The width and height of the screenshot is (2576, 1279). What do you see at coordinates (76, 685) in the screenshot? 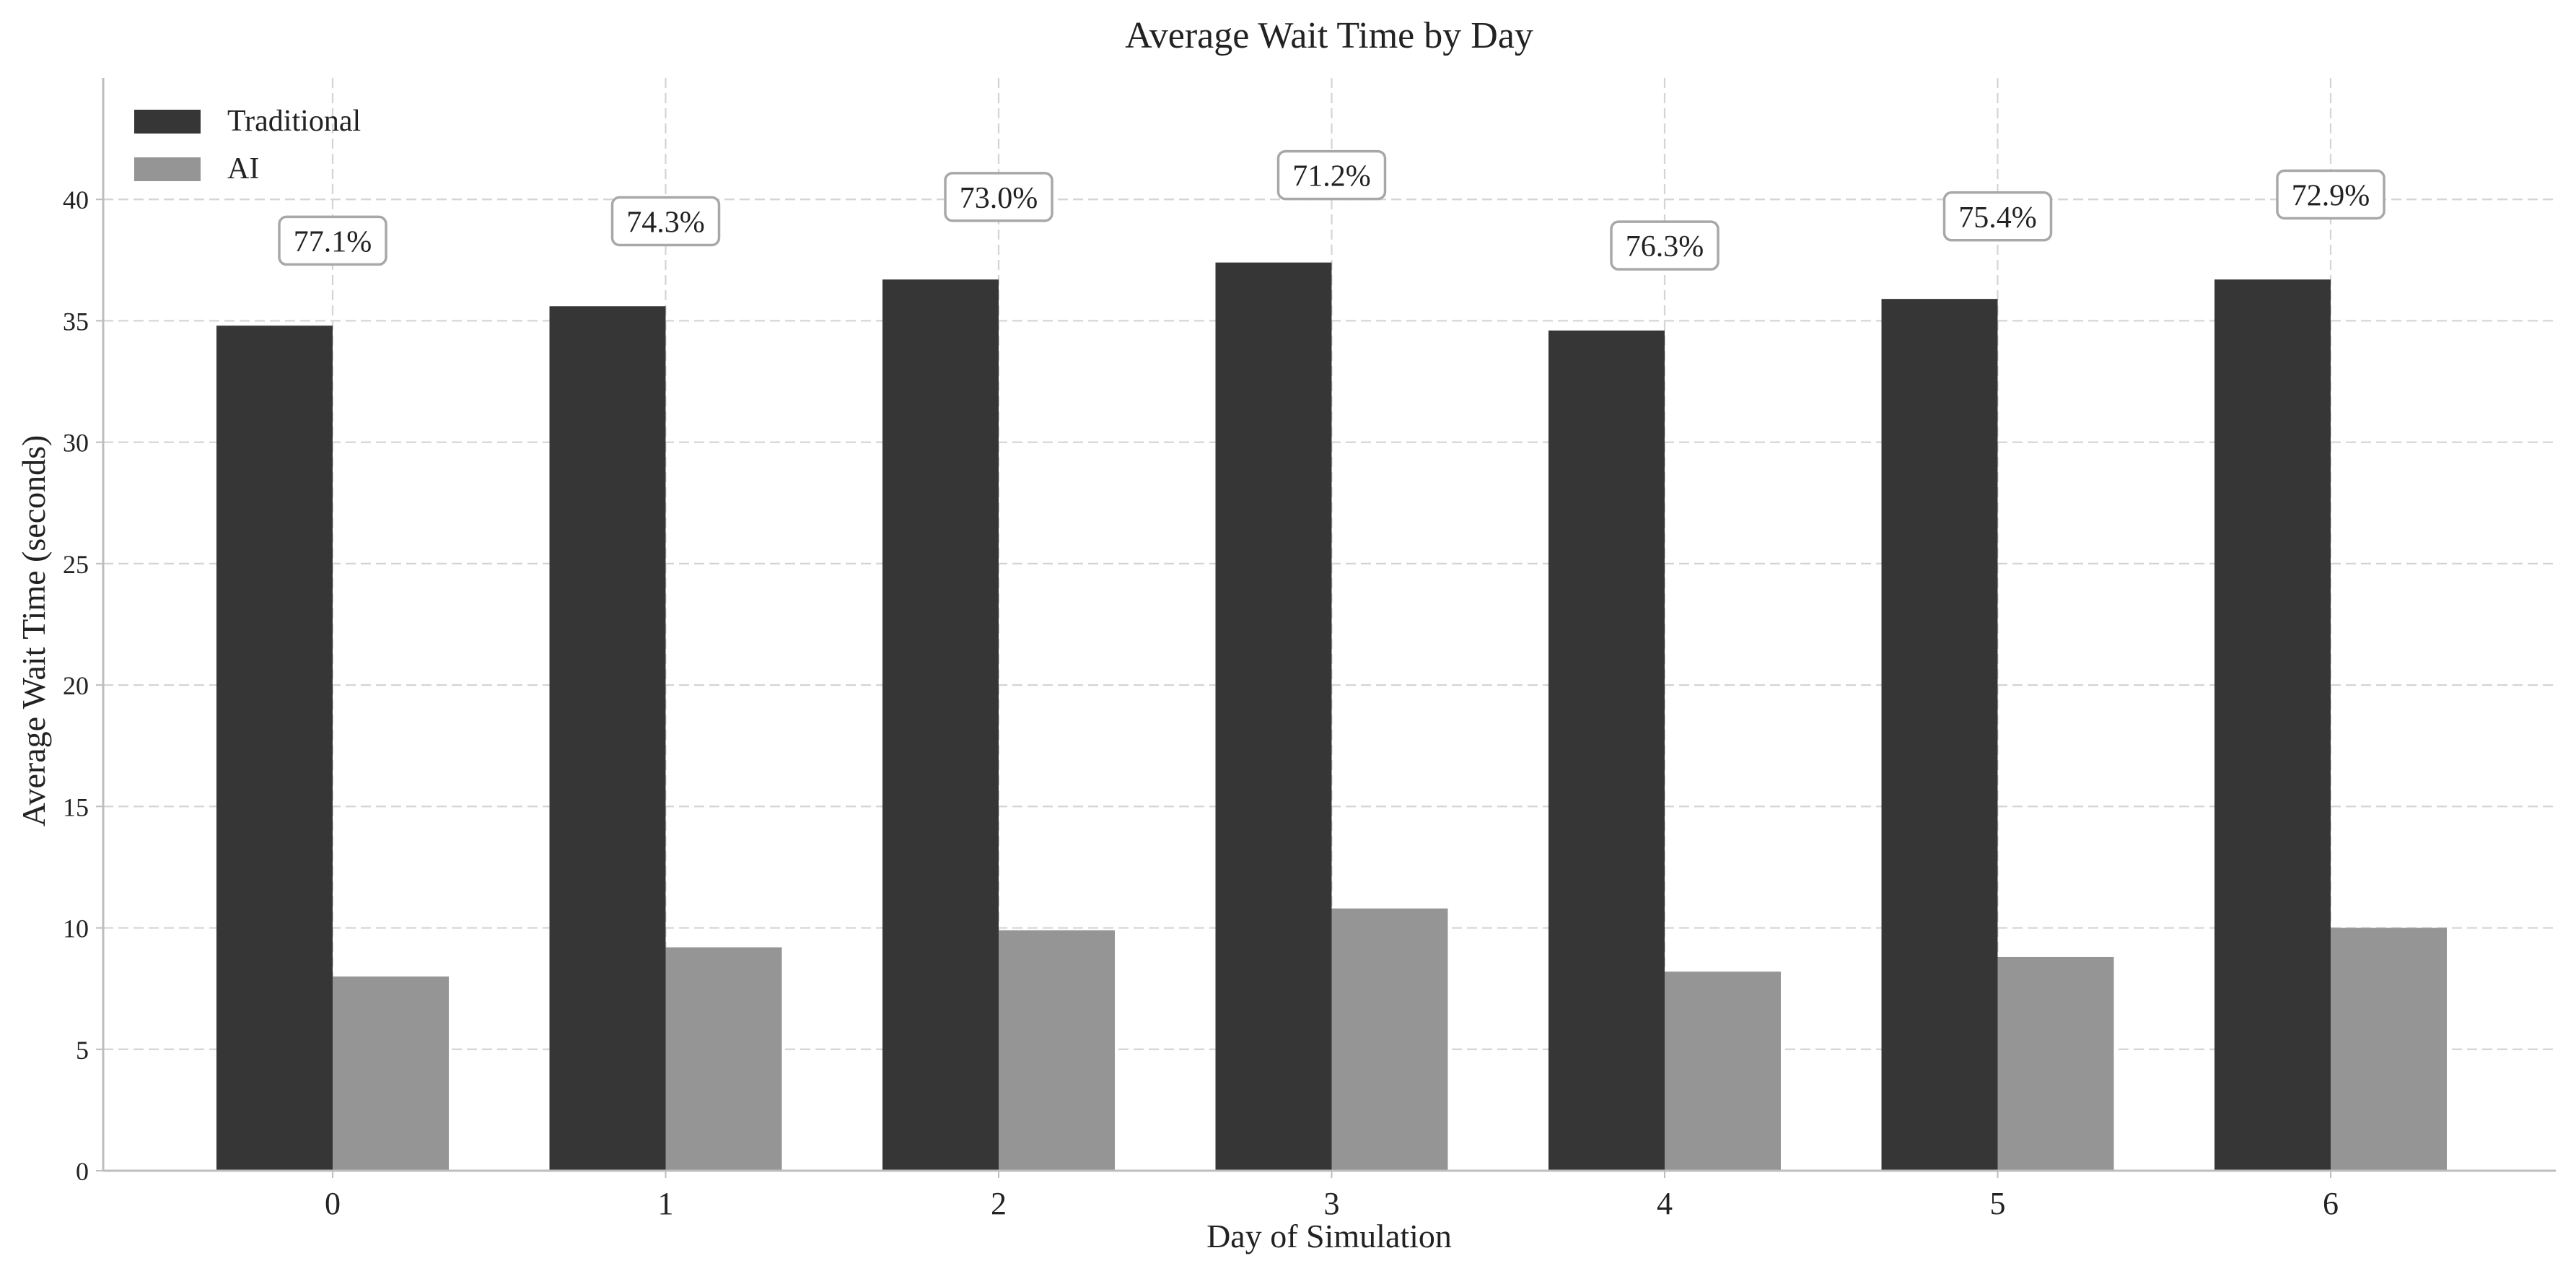
I see `y-tick-label: 20` at bounding box center [76, 685].